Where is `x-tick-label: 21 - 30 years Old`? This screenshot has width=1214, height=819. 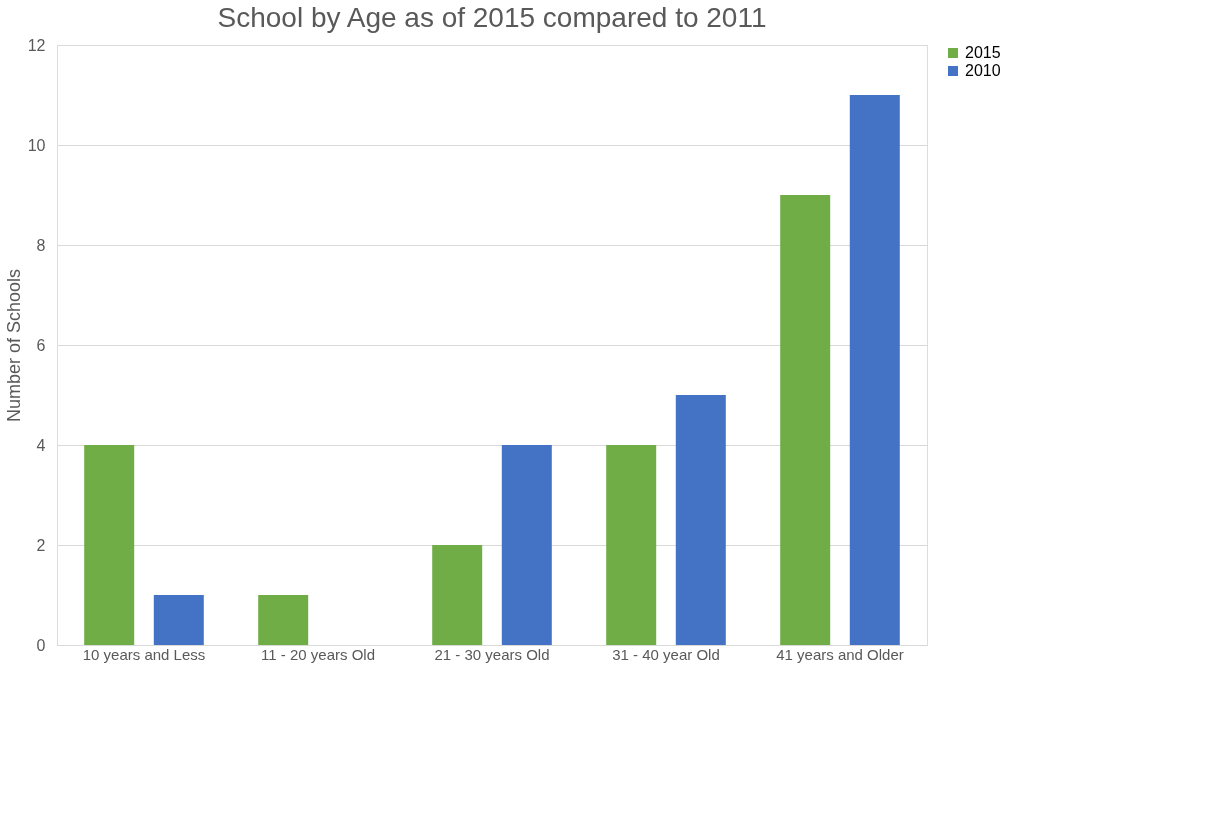 x-tick-label: 21 - 30 years Old is located at coordinates (492, 654).